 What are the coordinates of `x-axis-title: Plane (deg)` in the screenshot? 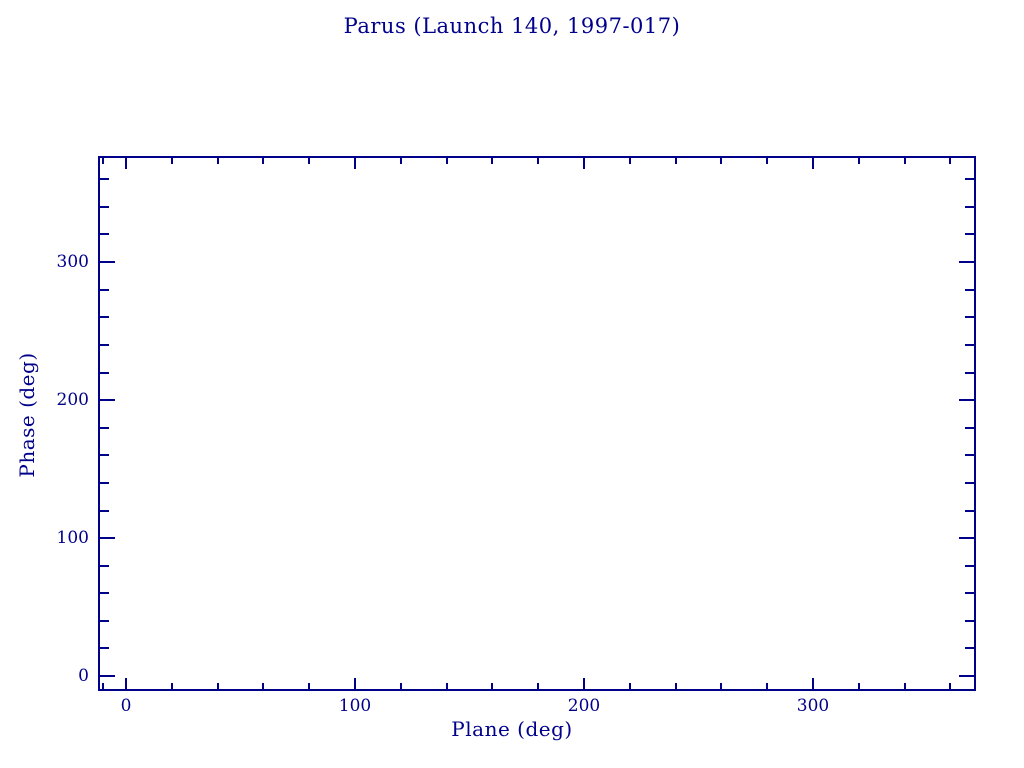 It's located at (512, 729).